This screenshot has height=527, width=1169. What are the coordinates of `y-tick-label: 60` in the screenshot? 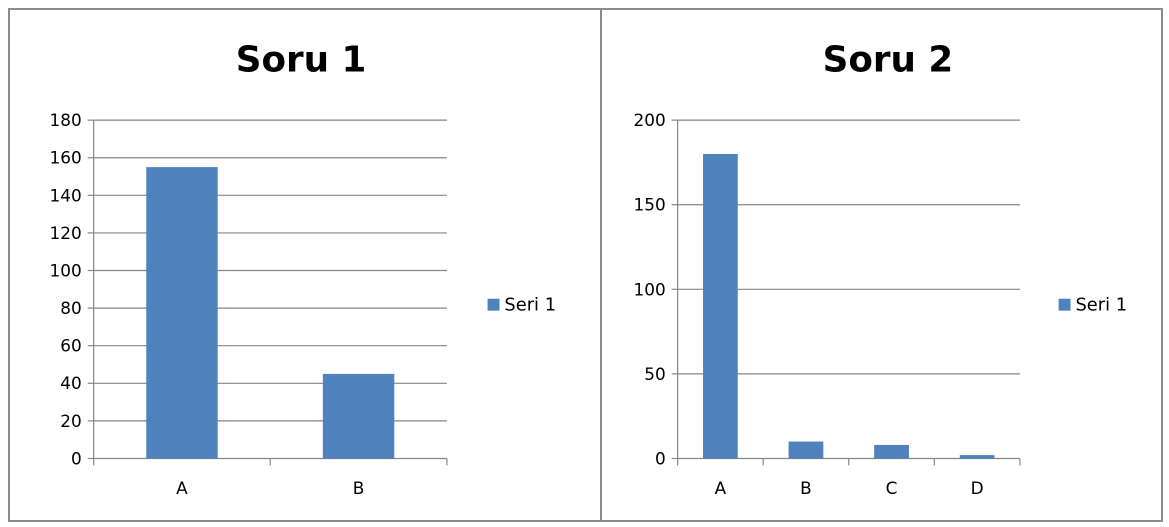 It's located at (70, 346).